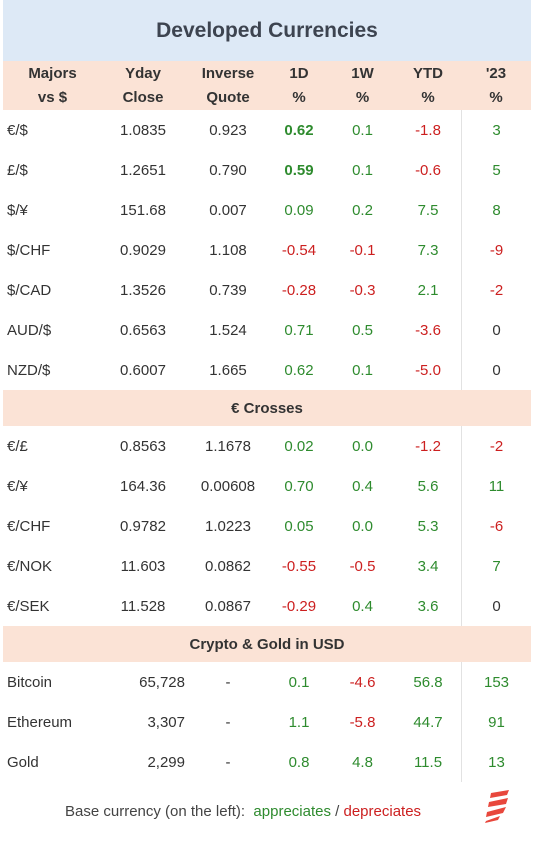 The height and width of the screenshot is (841, 533). Describe the element at coordinates (362, 682) in the screenshot. I see `table-cell: -4.6` at that location.